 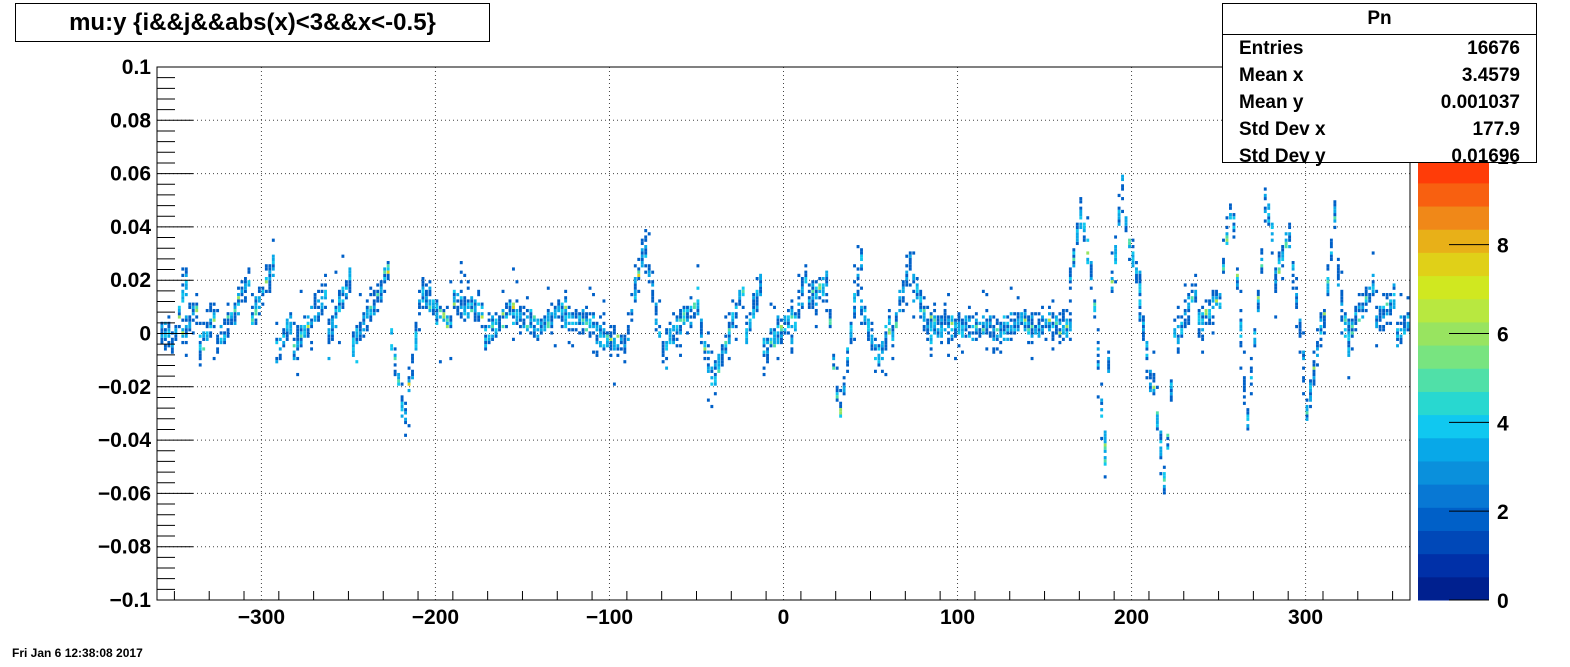 I want to click on stats-value: 3.4579, so click(x=1490, y=75).